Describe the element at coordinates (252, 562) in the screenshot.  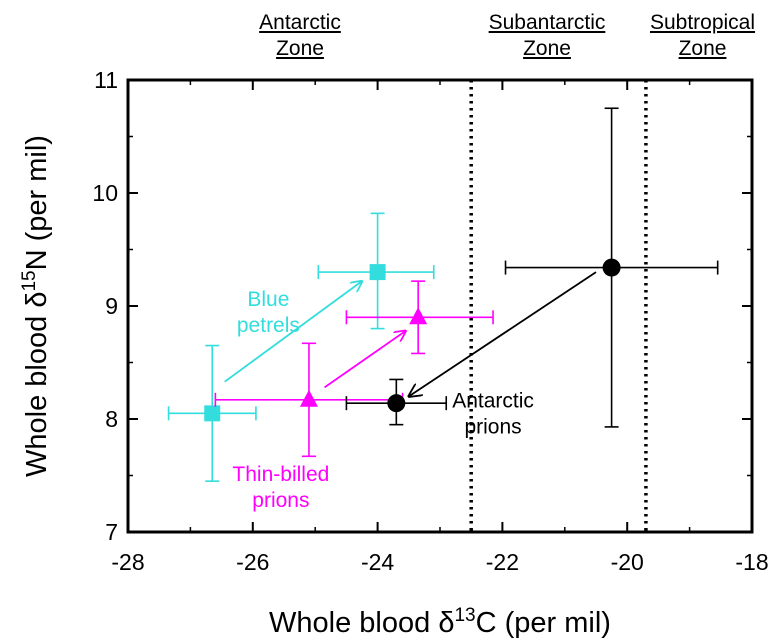
I see `x-tick-label: -26` at that location.